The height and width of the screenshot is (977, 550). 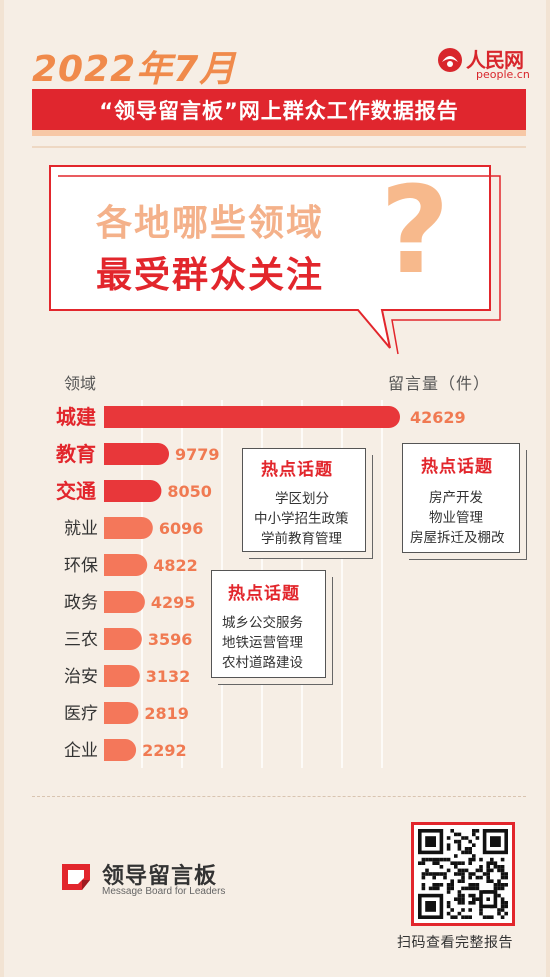 What do you see at coordinates (438, 417) in the screenshot?
I see `value-label: 42629` at bounding box center [438, 417].